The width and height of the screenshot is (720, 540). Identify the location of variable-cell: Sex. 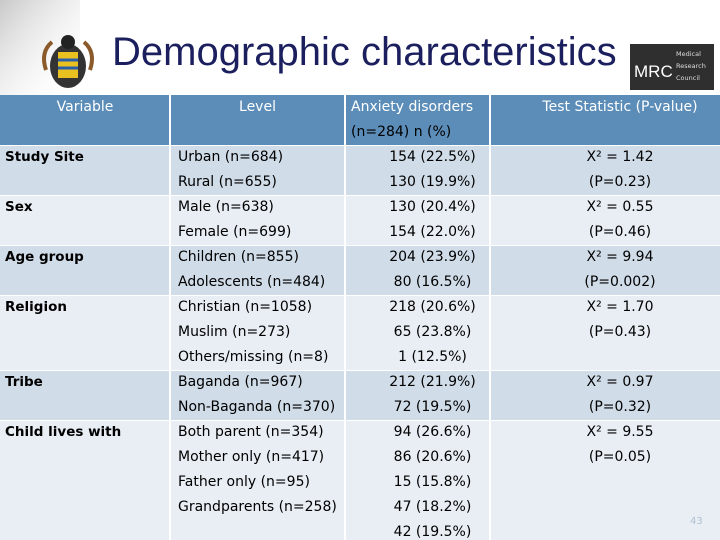
(19, 207).